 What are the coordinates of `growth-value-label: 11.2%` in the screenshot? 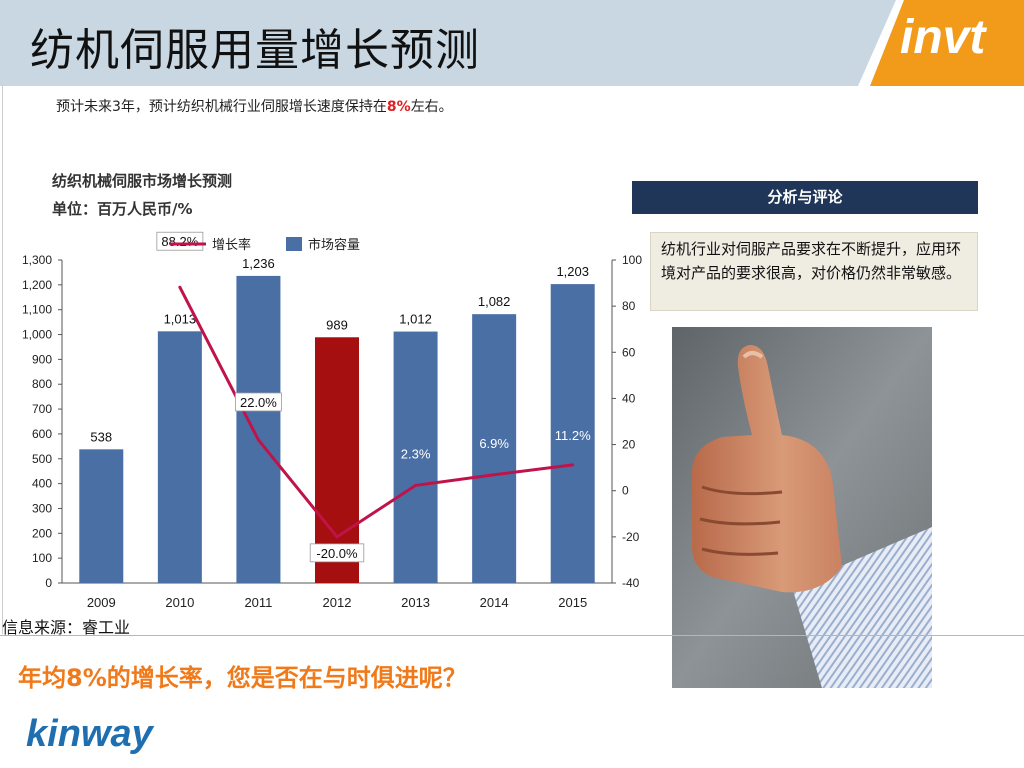 It's located at (573, 435).